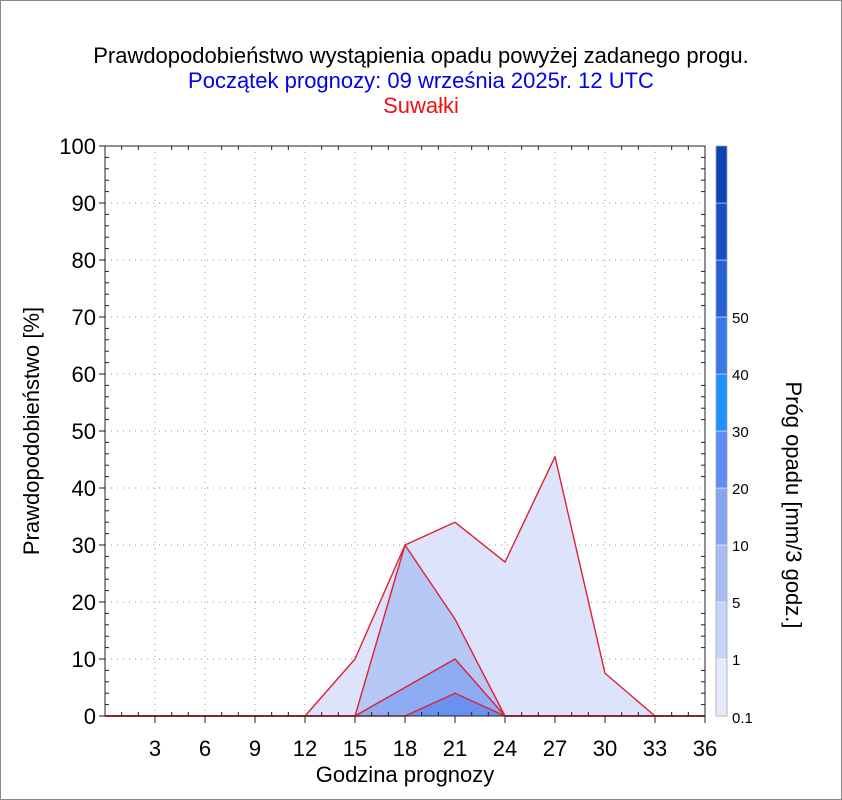 This screenshot has height=800, width=842. I want to click on colorbar-tick-label: 5, so click(736, 603).